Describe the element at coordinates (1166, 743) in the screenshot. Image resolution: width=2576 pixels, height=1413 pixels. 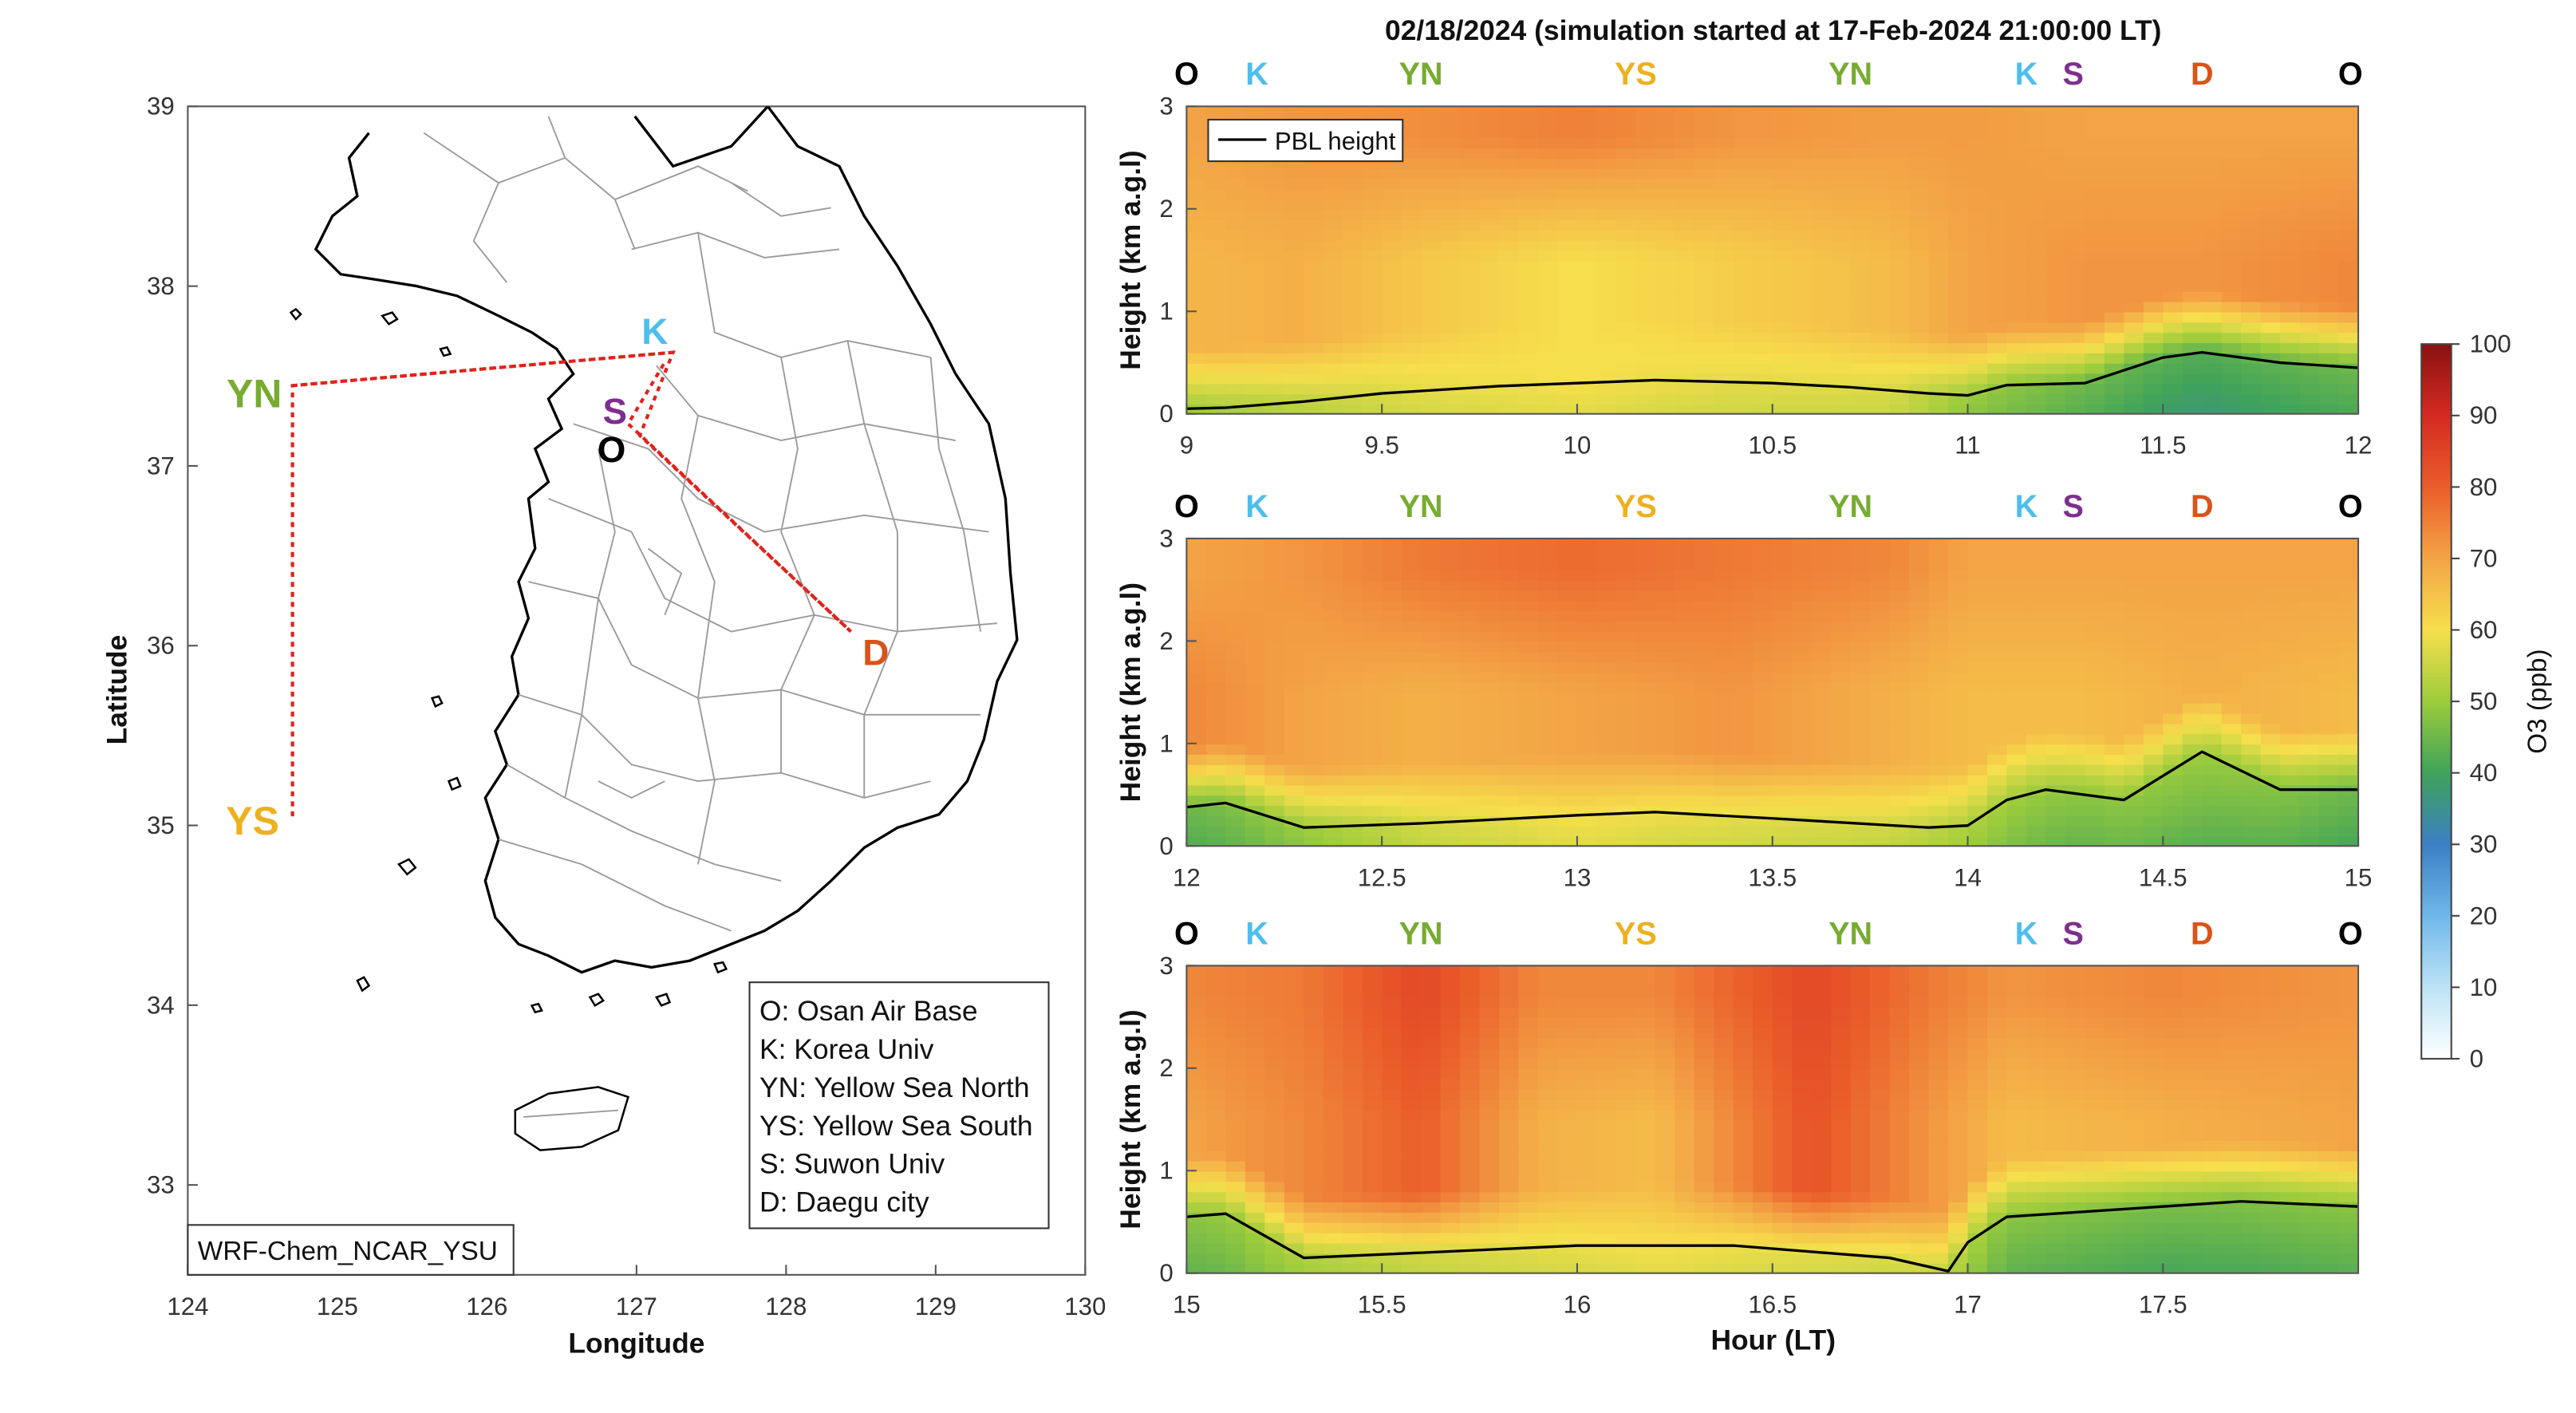
I see `curtain-ytick-label: 1` at that location.